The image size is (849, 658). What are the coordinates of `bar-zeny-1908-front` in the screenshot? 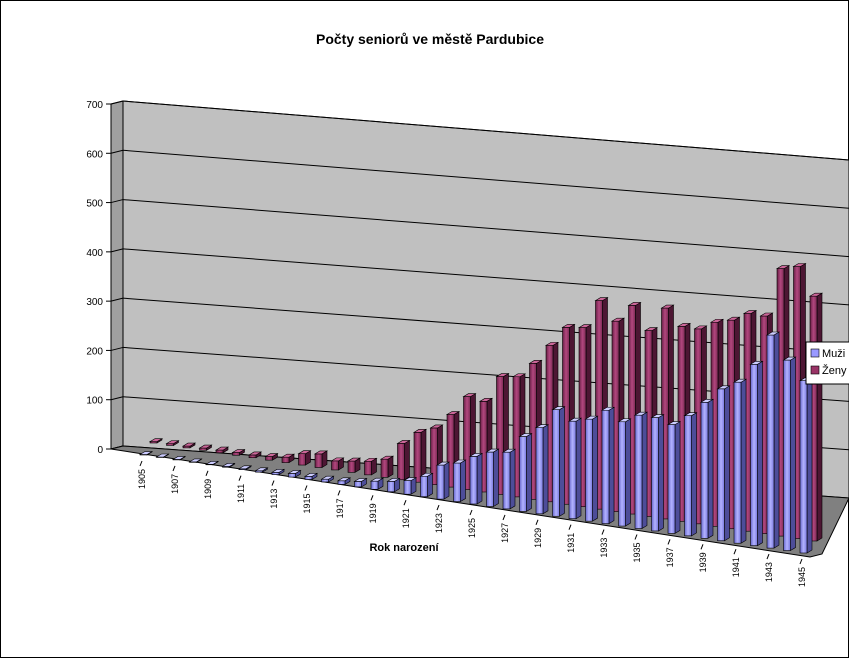 It's located at (203, 449).